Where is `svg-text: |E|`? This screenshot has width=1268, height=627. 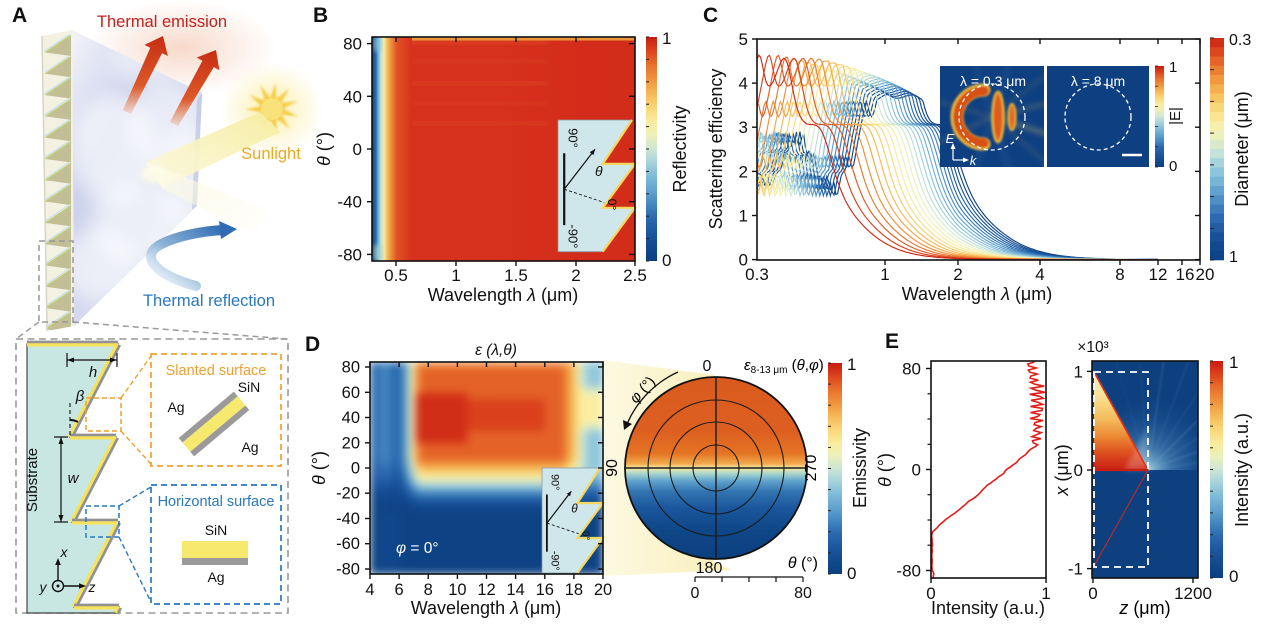
svg-text: |E| is located at coordinates (1175, 116).